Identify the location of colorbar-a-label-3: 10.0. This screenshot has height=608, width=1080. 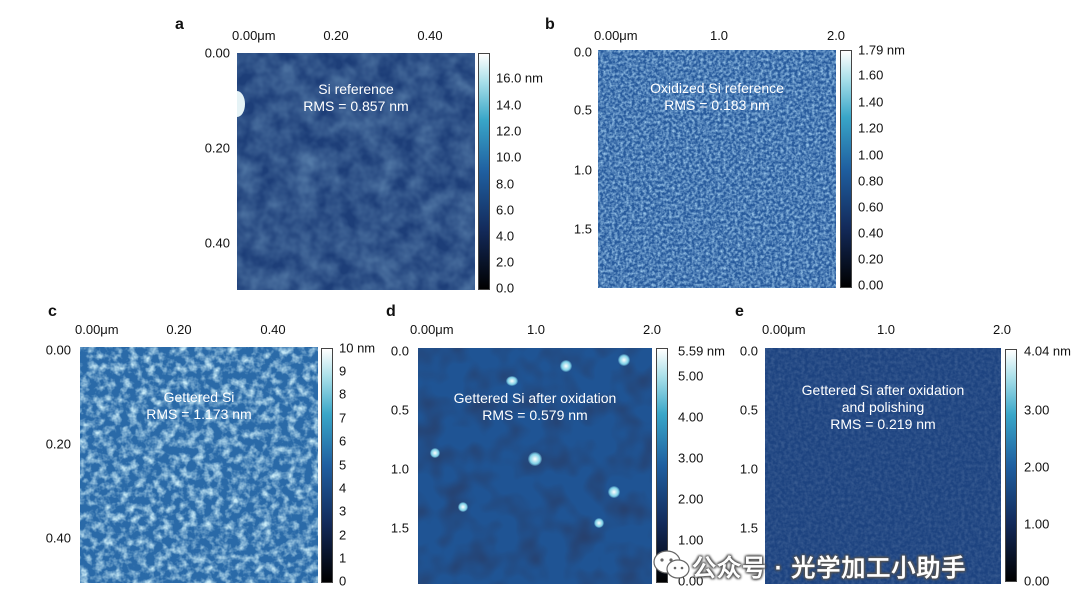
(509, 157).